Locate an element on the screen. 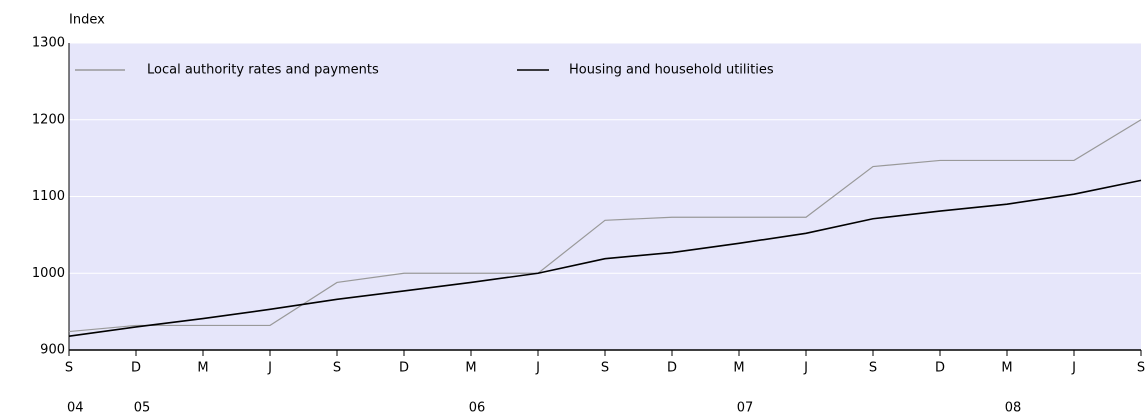 The image size is (1145, 416). y-axis-label: Index is located at coordinates (87, 20).